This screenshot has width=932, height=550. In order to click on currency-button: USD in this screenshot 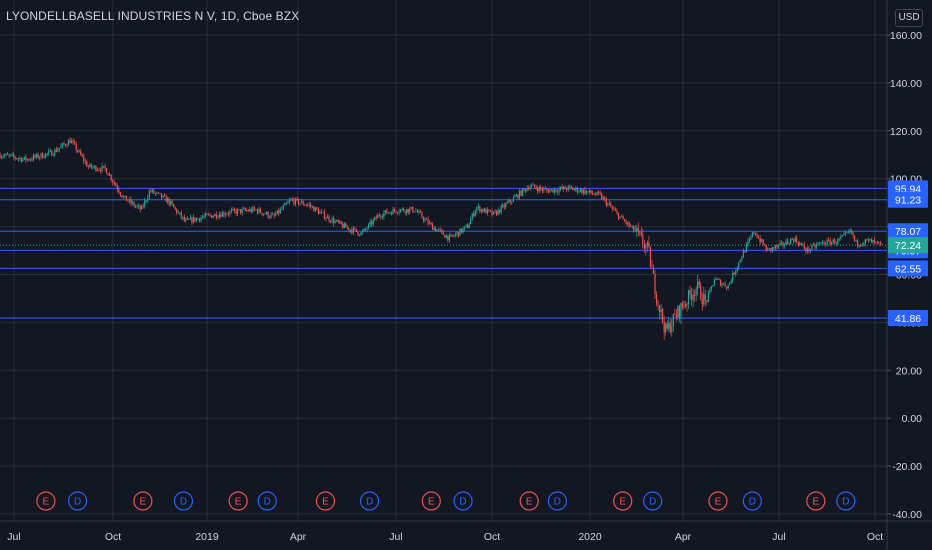, I will do `click(909, 18)`.